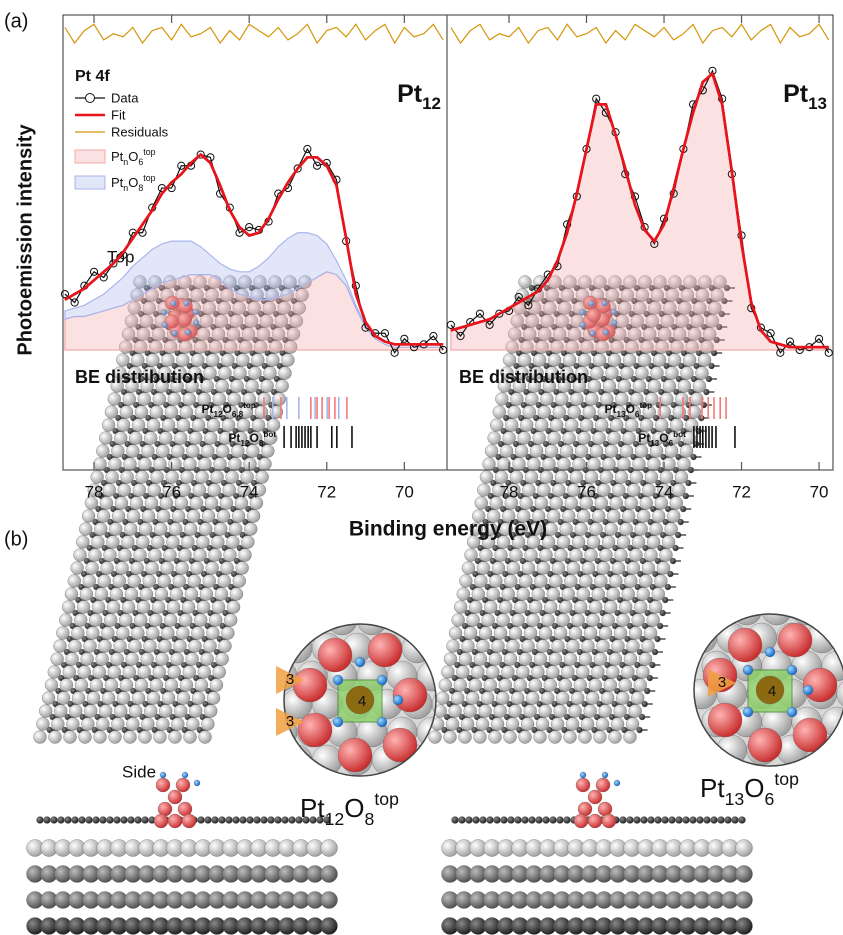 This screenshot has width=843, height=935. I want to click on legend-label: Residuals, so click(140, 131).